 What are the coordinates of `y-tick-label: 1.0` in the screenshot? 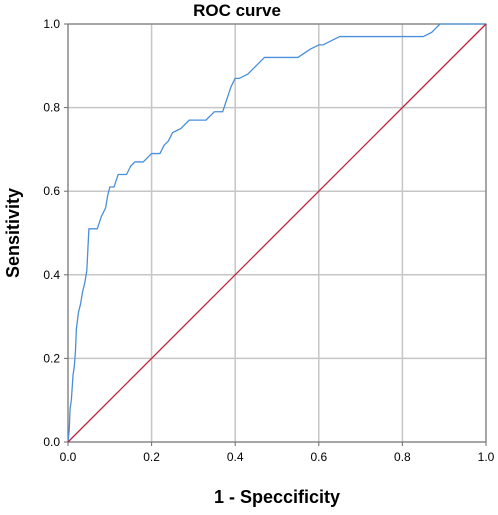 It's located at (51, 24).